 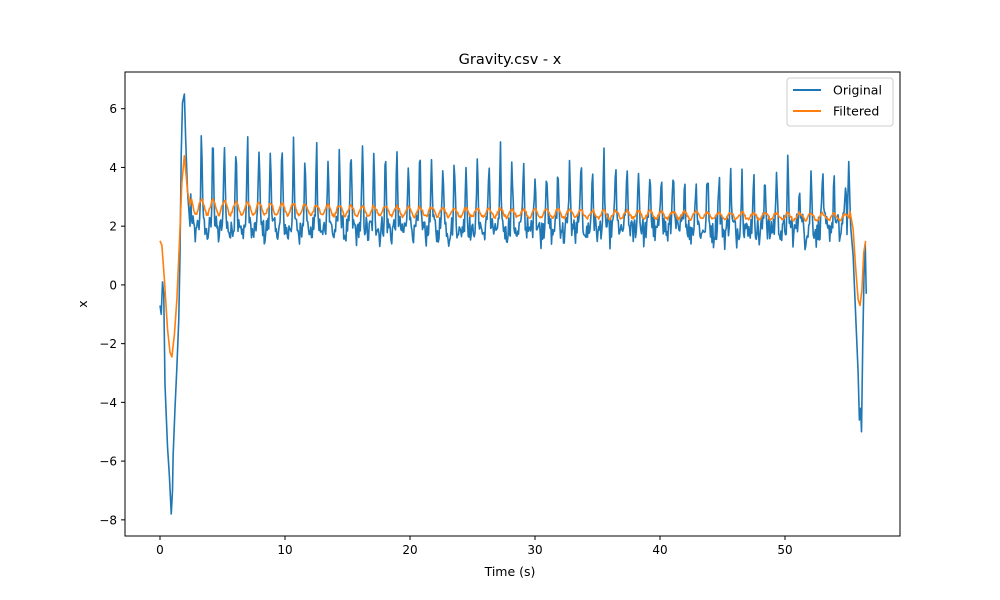 I want to click on y-axis-ticks: −8 −6 −4 −2 0 2 4 6, so click(x=112, y=314).